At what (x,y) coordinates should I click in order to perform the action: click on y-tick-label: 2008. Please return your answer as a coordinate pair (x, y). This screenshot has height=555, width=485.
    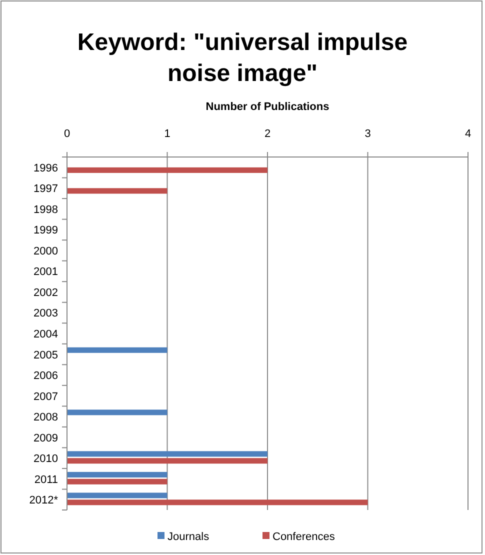
    Looking at the image, I should click on (46, 418).